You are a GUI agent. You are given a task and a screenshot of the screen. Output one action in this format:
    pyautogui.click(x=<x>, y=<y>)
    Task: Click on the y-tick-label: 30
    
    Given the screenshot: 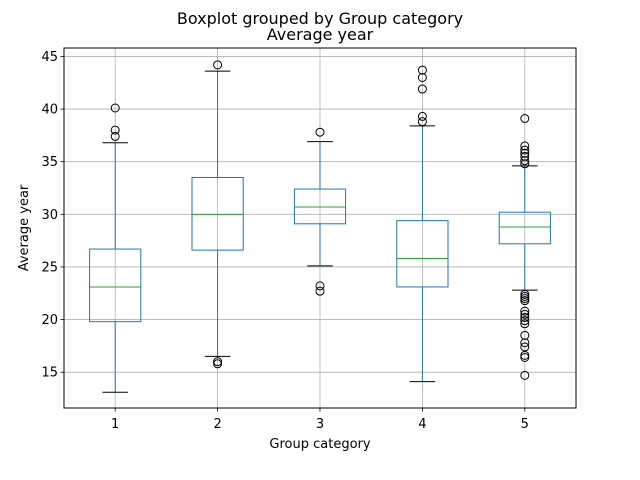 What is the action you would take?
    pyautogui.click(x=49, y=215)
    